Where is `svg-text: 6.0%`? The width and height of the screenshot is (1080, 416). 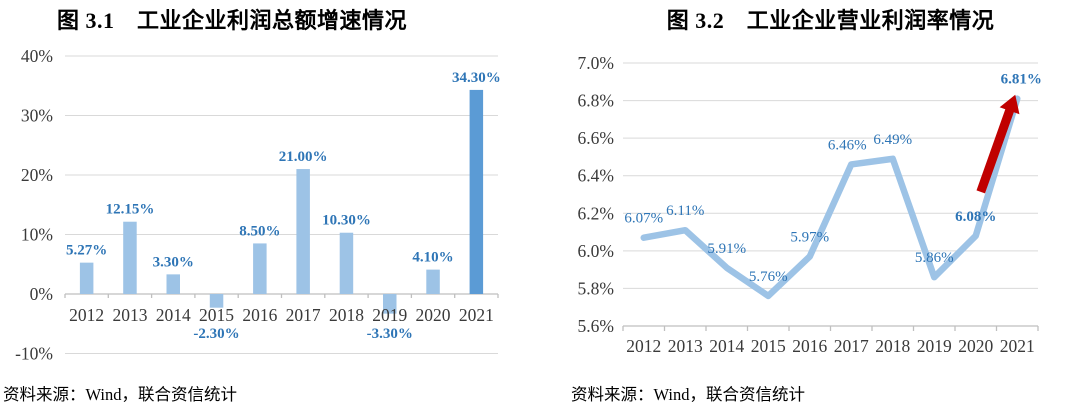
svg-text: 6.0% is located at coordinates (596, 251).